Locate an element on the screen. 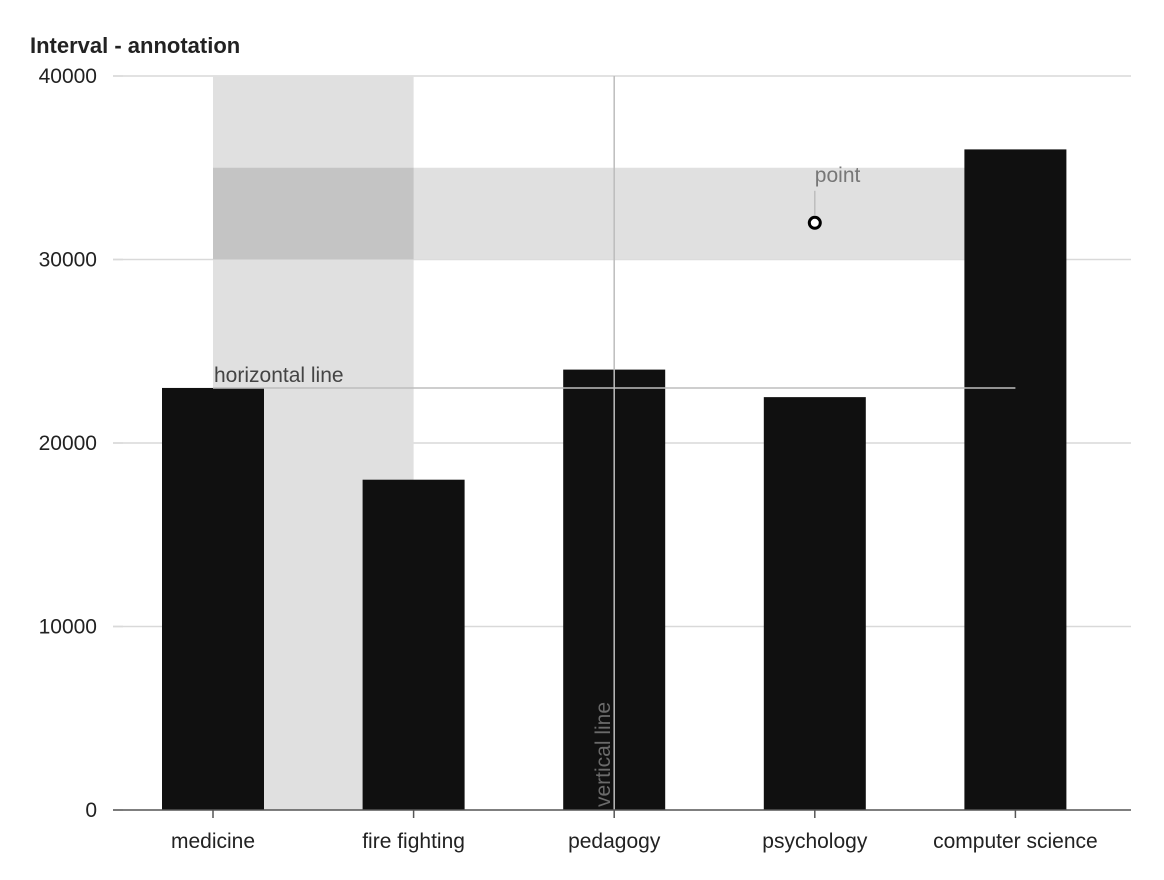 The height and width of the screenshot is (880, 1164). x-tick-label: psychology is located at coordinates (815, 841).